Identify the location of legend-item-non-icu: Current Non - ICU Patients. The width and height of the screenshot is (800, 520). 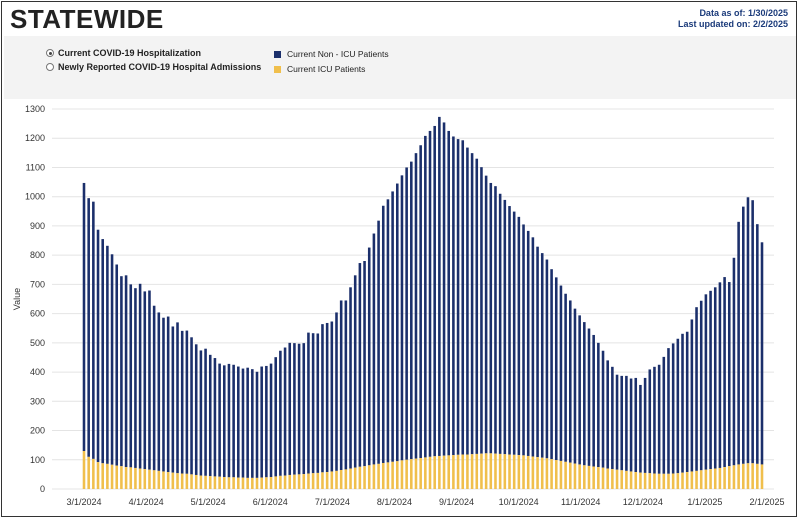
(331, 54).